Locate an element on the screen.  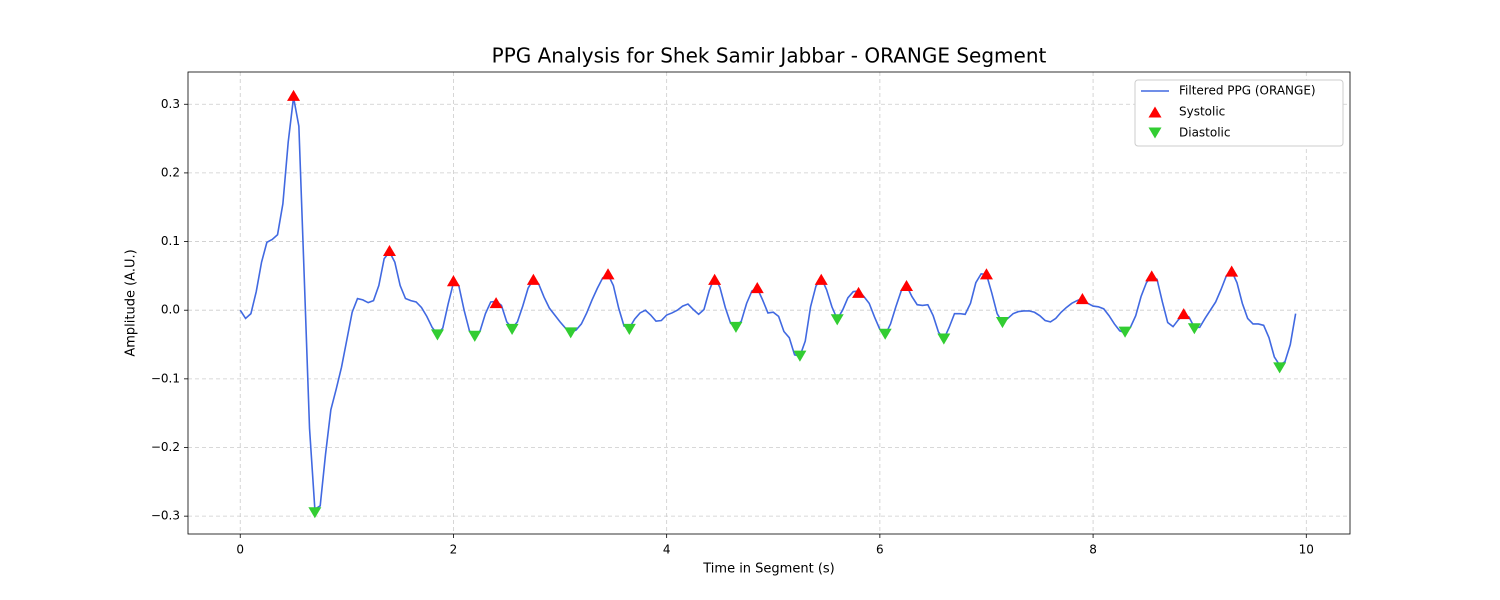
y-axis-label: Amplitude (A.U.) is located at coordinates (131, 302).